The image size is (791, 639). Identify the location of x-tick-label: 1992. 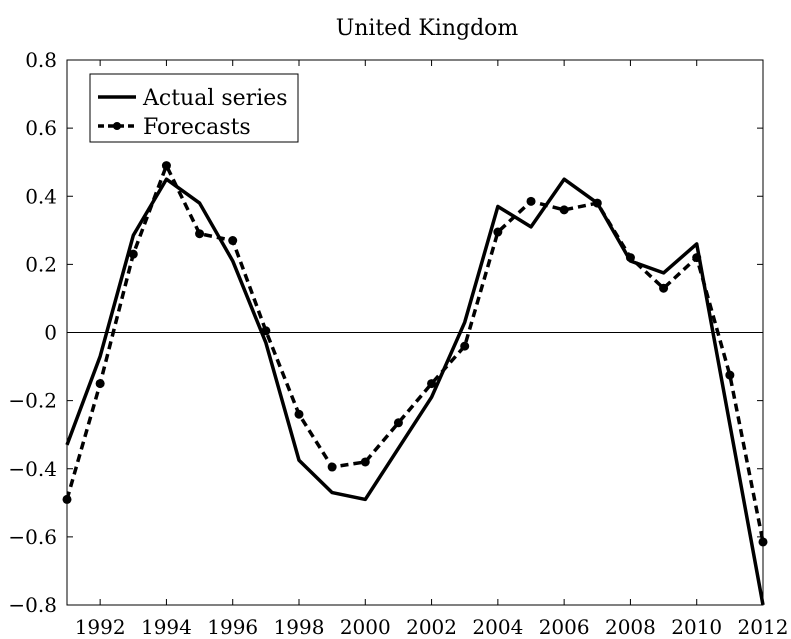
(100, 627).